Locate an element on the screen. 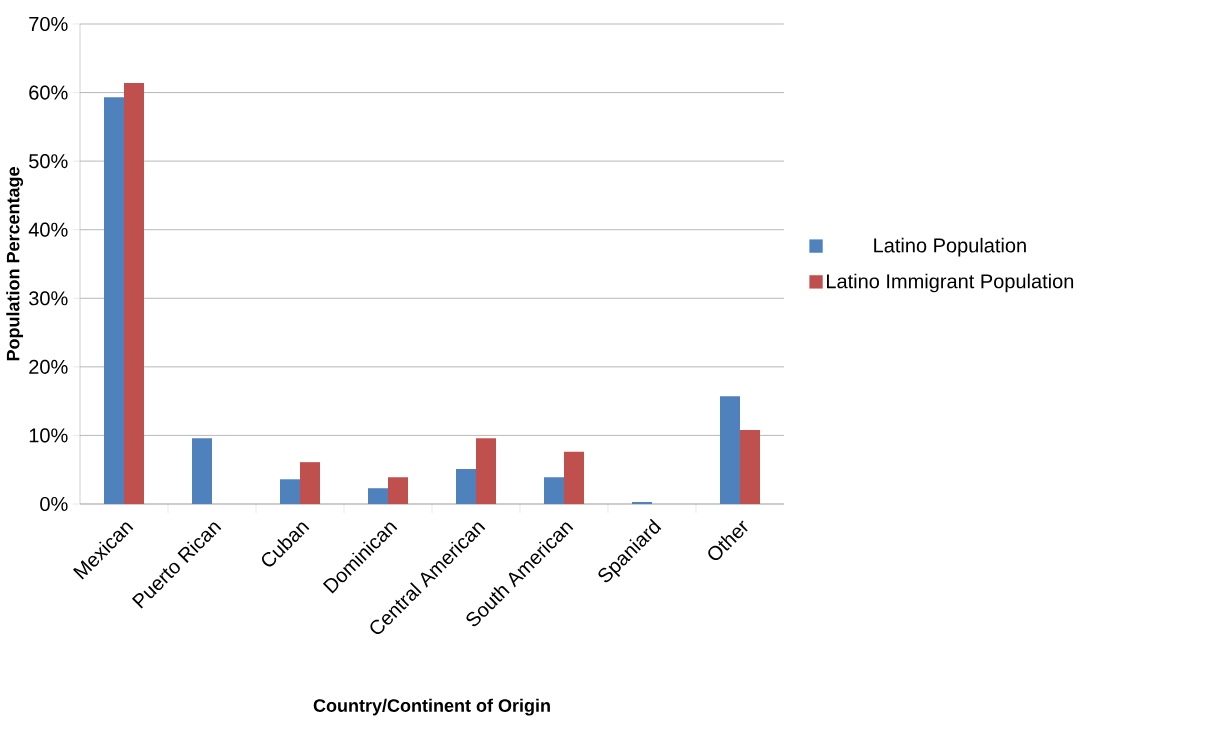 The image size is (1207, 734). y-tick-label: 50% is located at coordinates (48, 161).